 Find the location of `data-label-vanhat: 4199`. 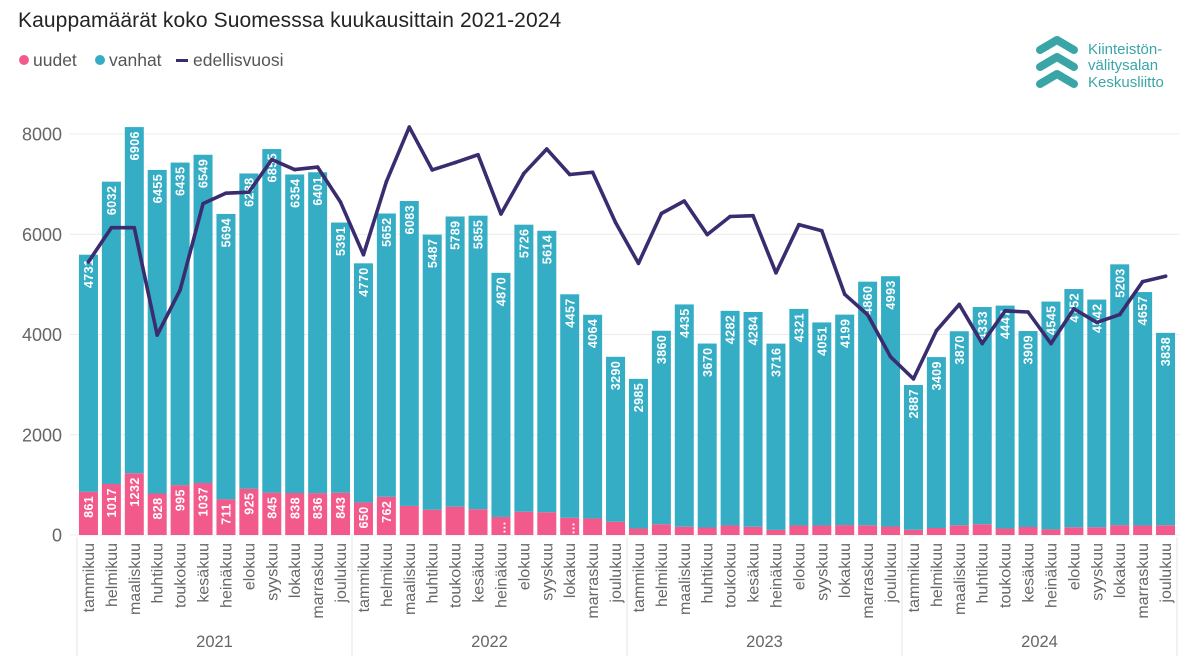

data-label-vanhat: 4199 is located at coordinates (845, 333).